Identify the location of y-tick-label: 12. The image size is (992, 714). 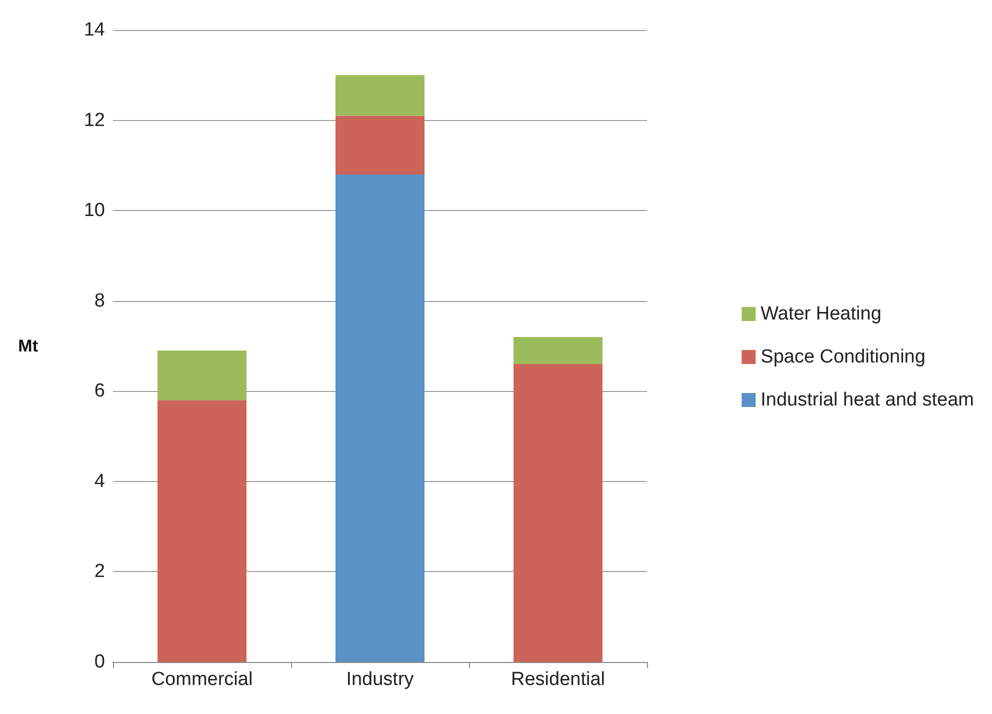
(94, 120).